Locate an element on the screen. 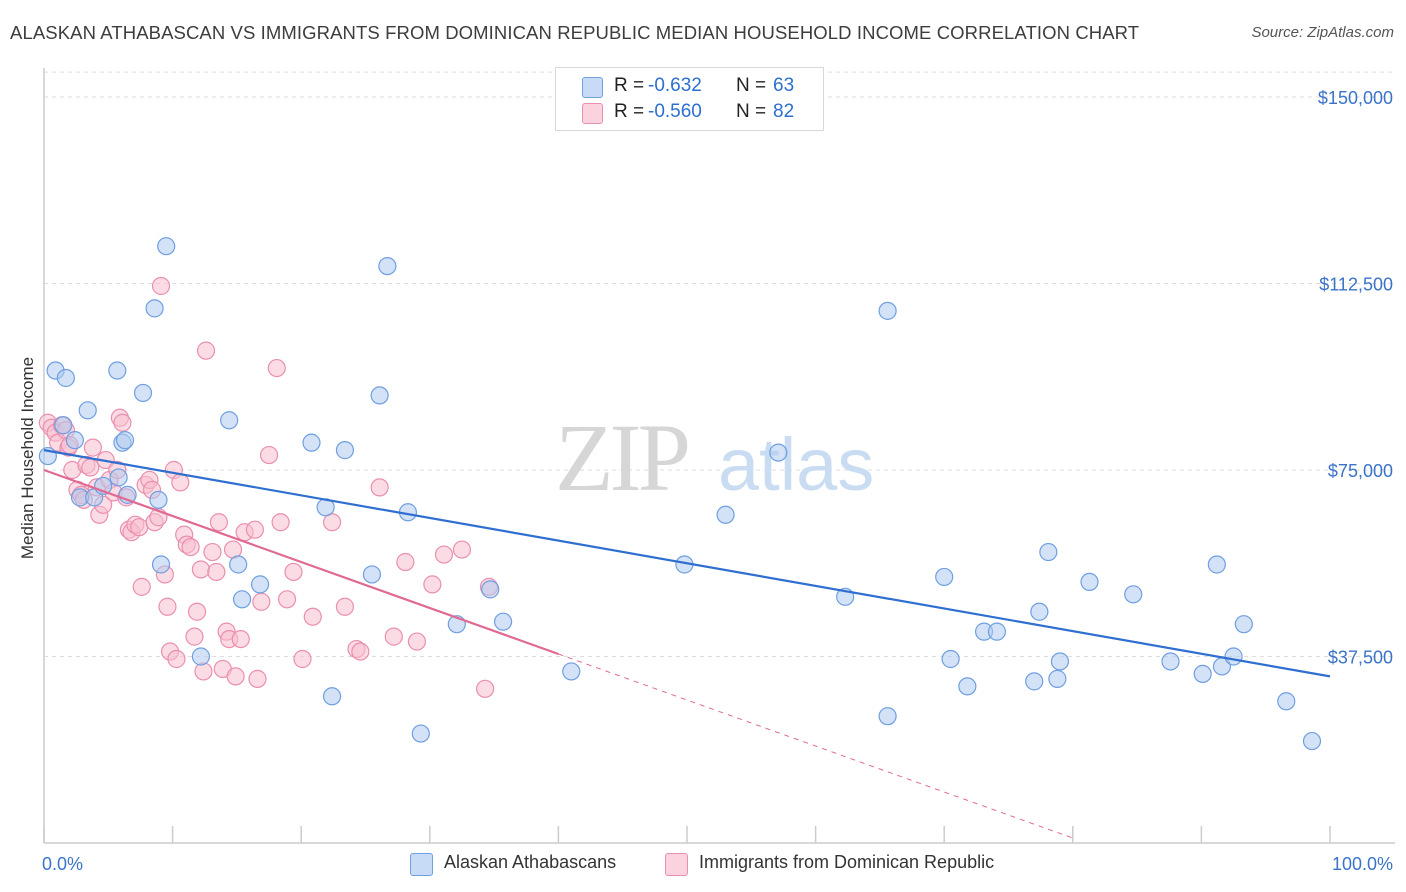 The image size is (1406, 892). y-tick-label: $37,500 is located at coordinates (1360, 658).